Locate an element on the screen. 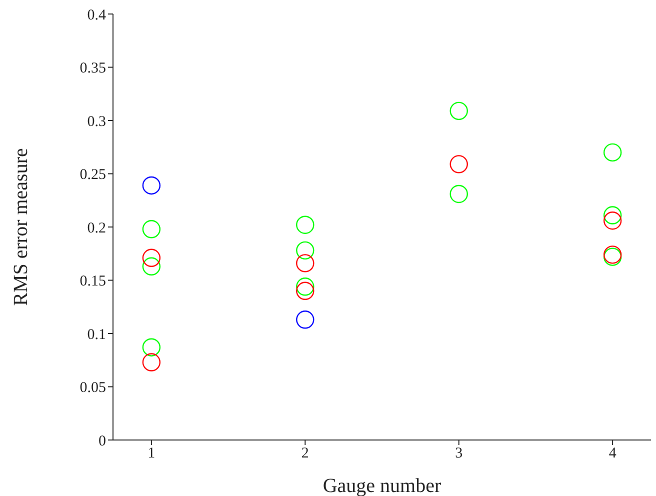  y-axis-title: RMS error measure is located at coordinates (21, 227).